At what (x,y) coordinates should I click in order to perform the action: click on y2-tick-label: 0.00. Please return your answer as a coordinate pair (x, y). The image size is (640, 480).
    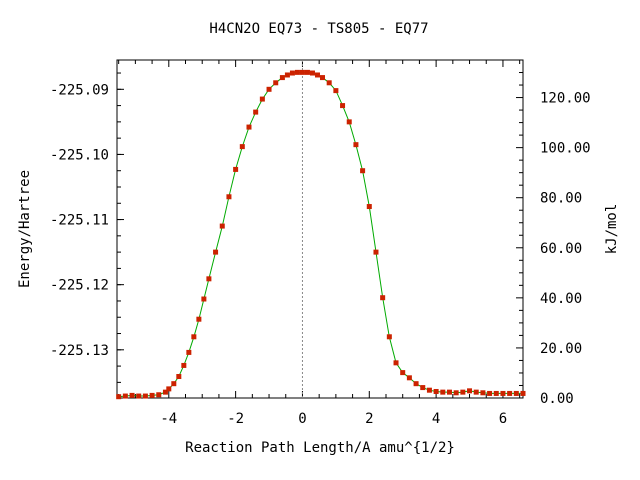
    Looking at the image, I should click on (557, 399).